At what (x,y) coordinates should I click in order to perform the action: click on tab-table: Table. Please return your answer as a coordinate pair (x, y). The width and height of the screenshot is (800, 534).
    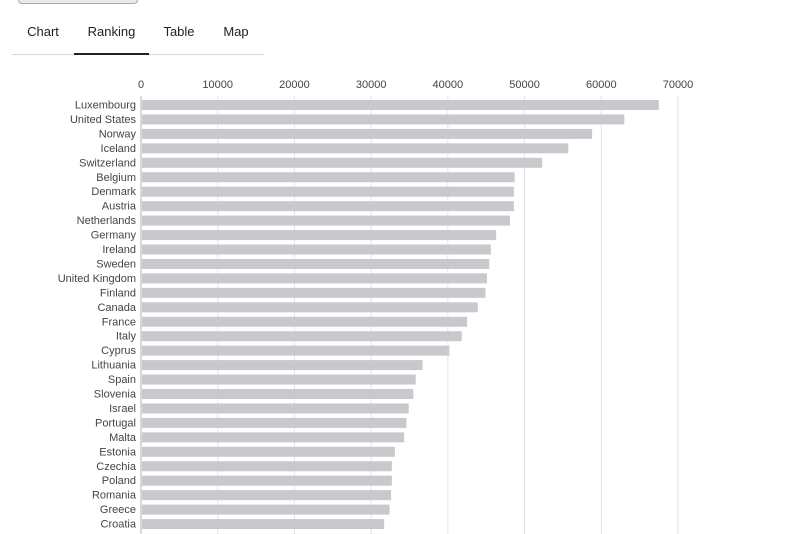
    Looking at the image, I should click on (179, 31).